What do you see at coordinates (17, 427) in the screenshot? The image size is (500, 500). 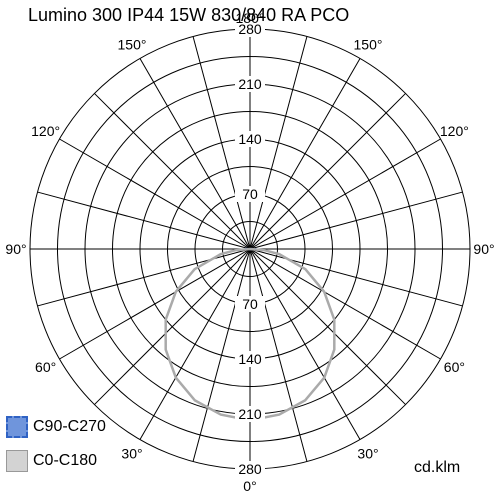 I see `legend-swatch-c90-c270` at bounding box center [17, 427].